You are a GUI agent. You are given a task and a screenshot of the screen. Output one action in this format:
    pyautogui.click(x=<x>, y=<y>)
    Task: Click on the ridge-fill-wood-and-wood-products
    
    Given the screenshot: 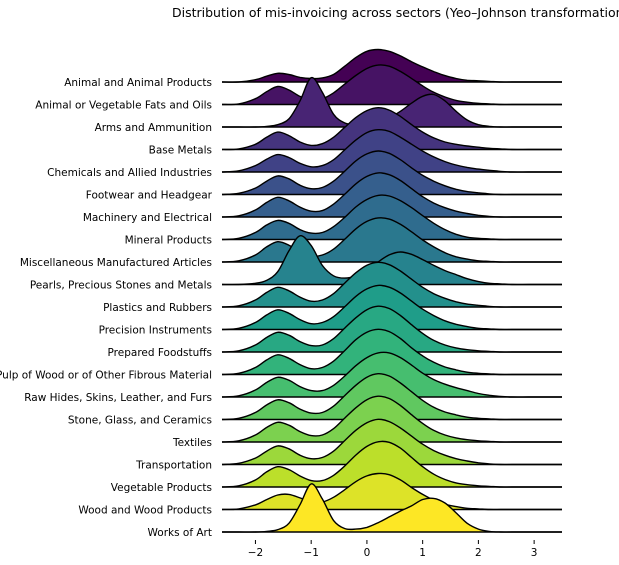 What is the action you would take?
    pyautogui.click(x=392, y=491)
    